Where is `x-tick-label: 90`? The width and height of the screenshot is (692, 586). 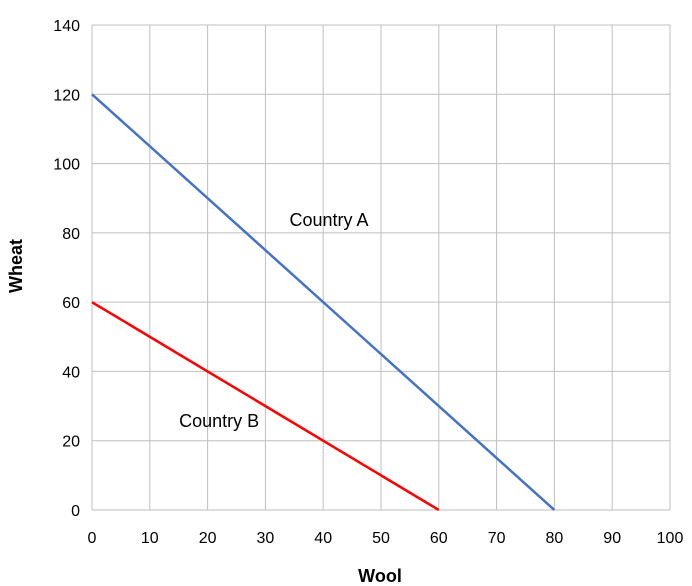
x-tick-label: 90 is located at coordinates (612, 538).